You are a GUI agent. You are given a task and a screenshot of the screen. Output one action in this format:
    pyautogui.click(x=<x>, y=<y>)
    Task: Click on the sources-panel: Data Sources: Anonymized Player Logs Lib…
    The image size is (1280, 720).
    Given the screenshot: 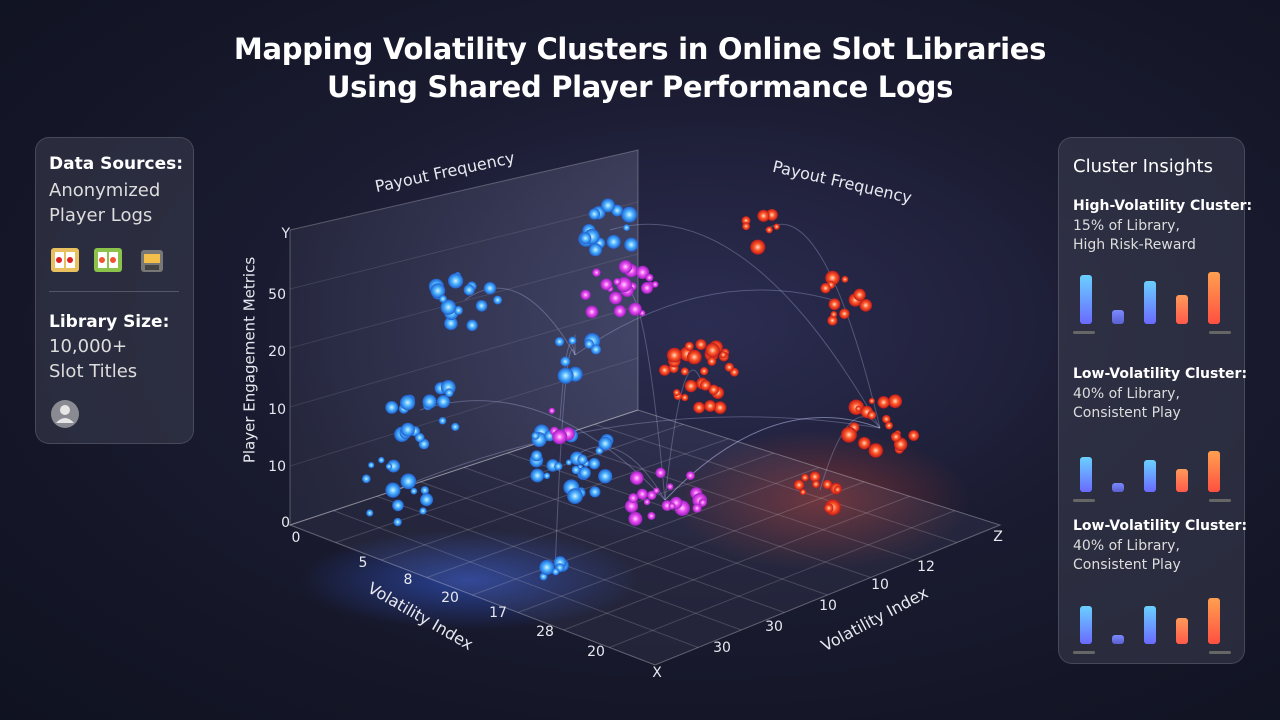 What is the action you would take?
    pyautogui.click(x=114, y=290)
    